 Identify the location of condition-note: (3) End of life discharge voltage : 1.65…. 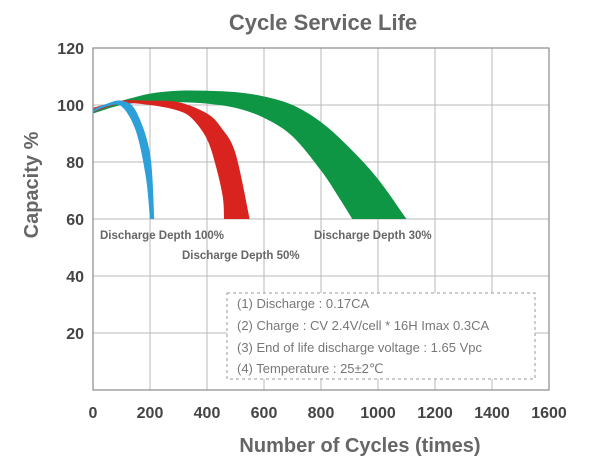
(359, 347).